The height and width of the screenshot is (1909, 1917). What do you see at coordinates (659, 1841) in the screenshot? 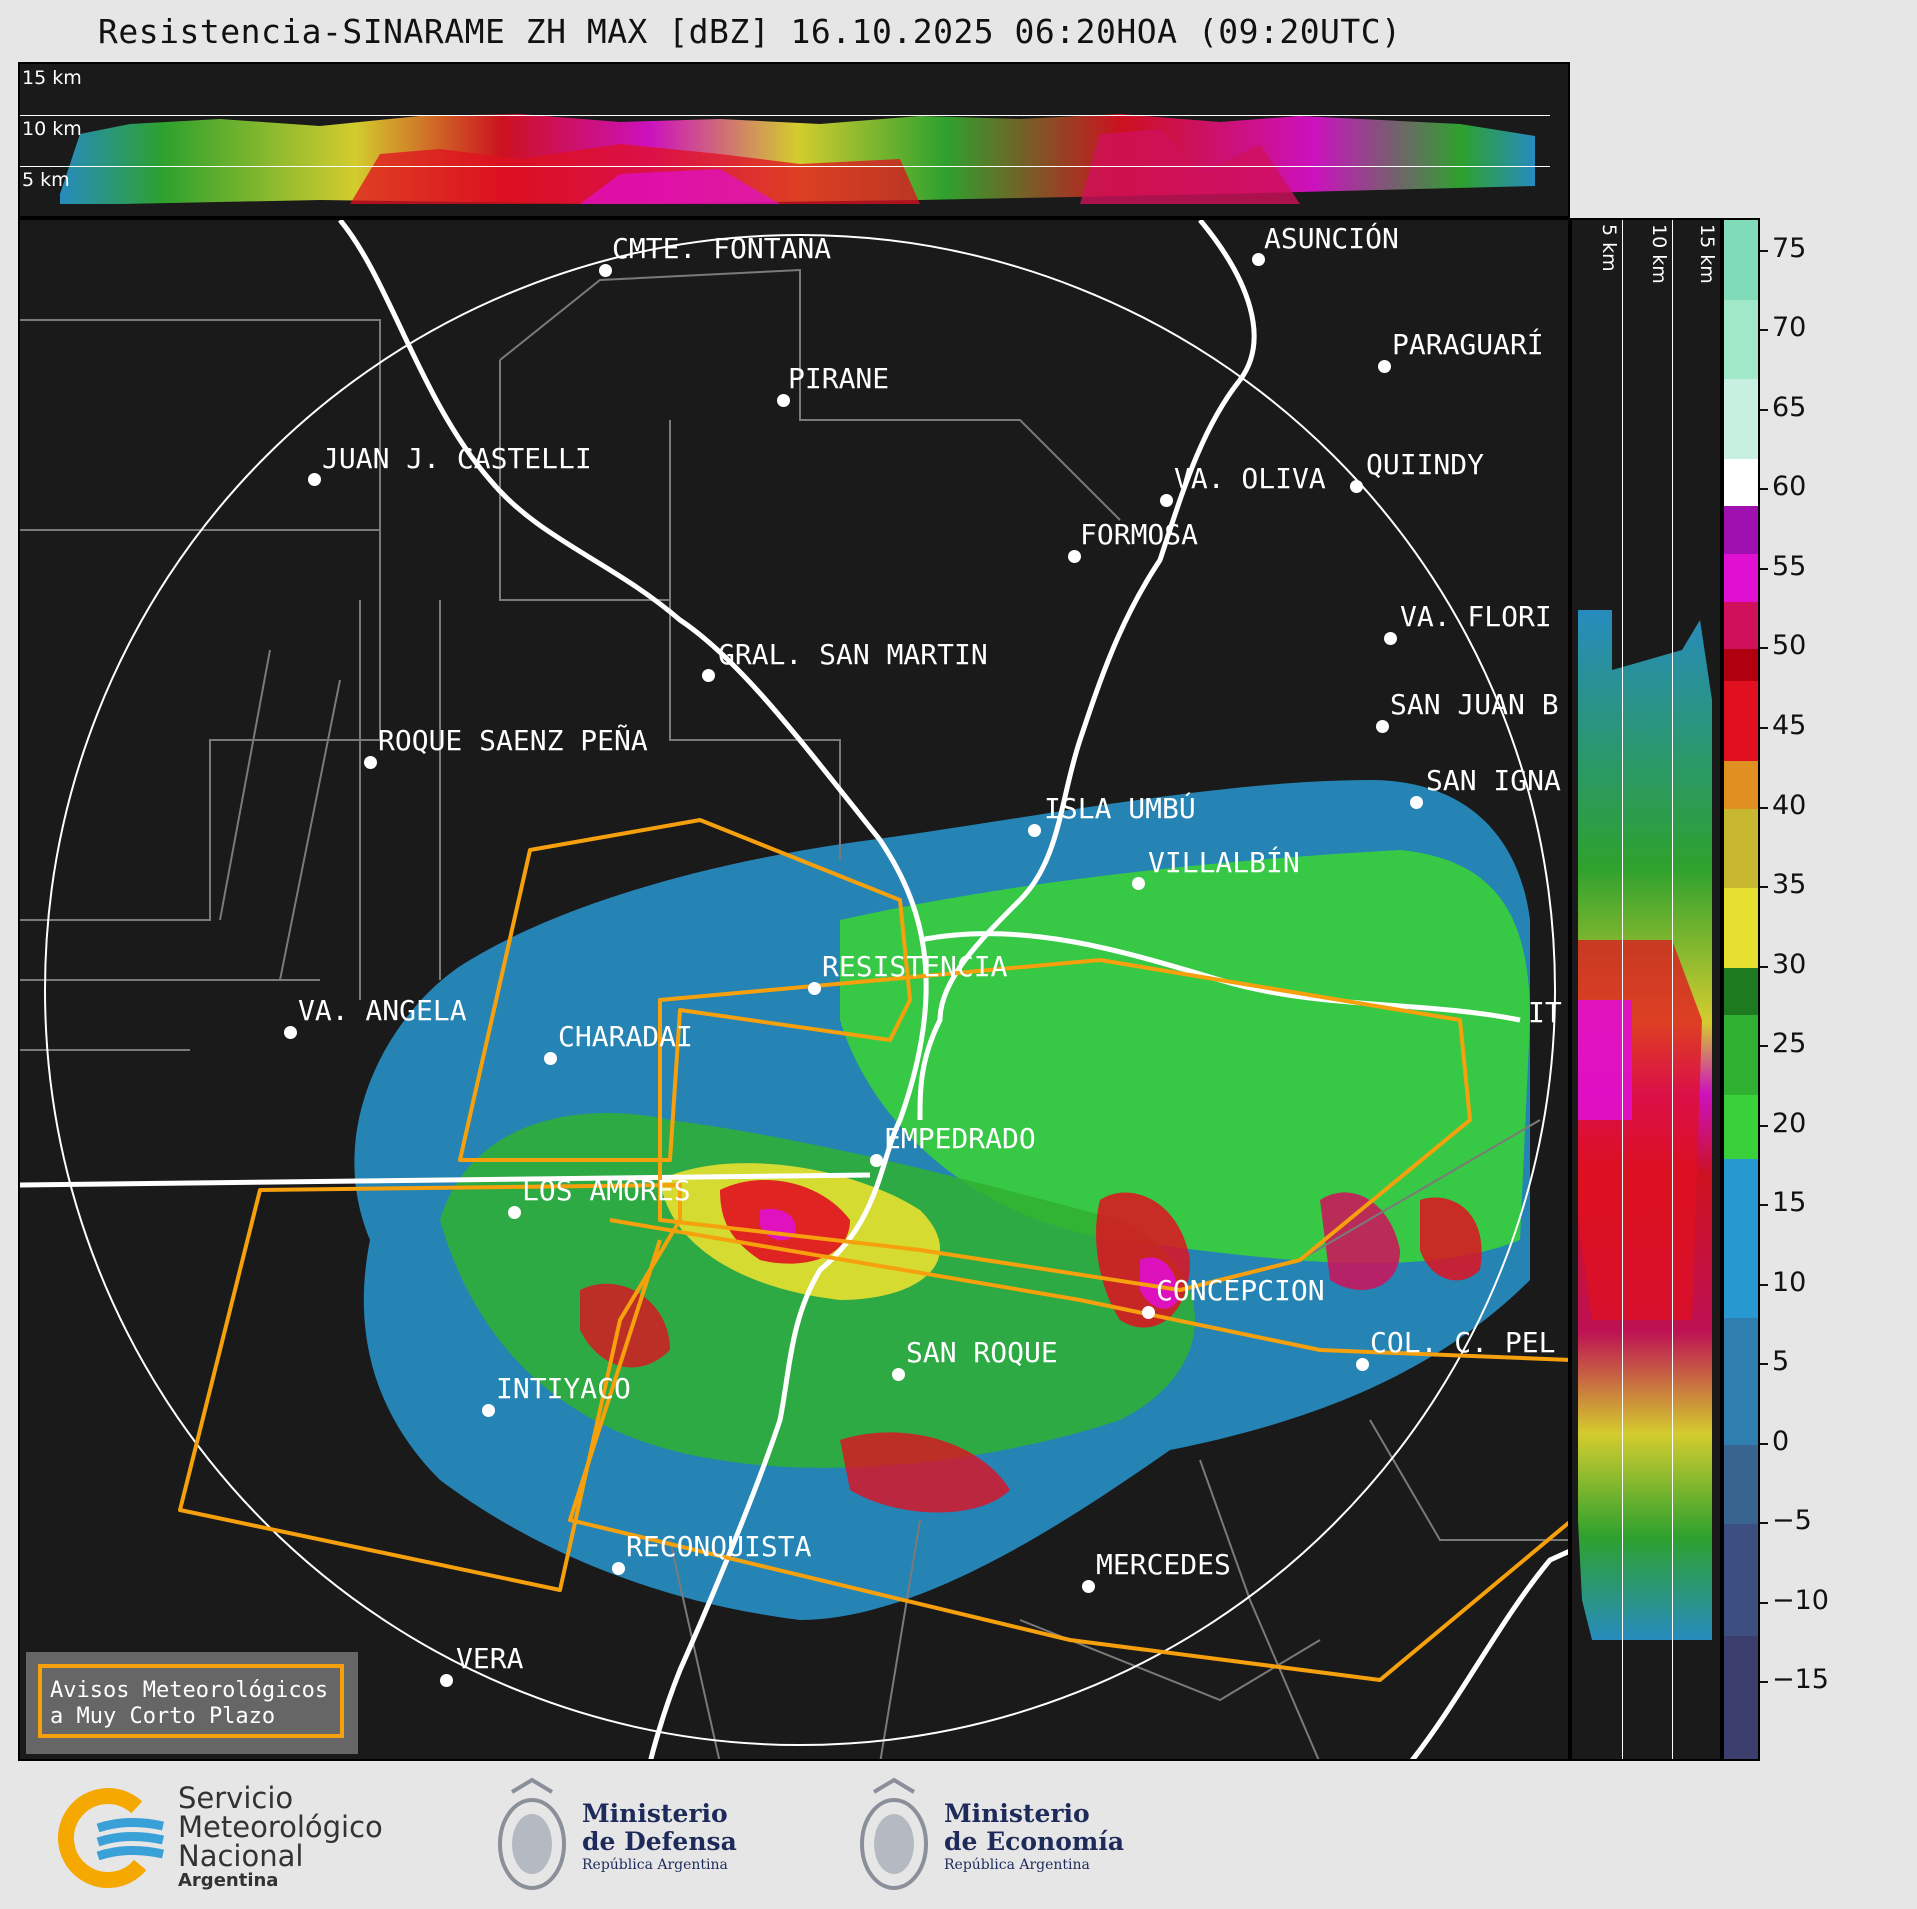
I see `defensa-line-2: de Defensa` at bounding box center [659, 1841].